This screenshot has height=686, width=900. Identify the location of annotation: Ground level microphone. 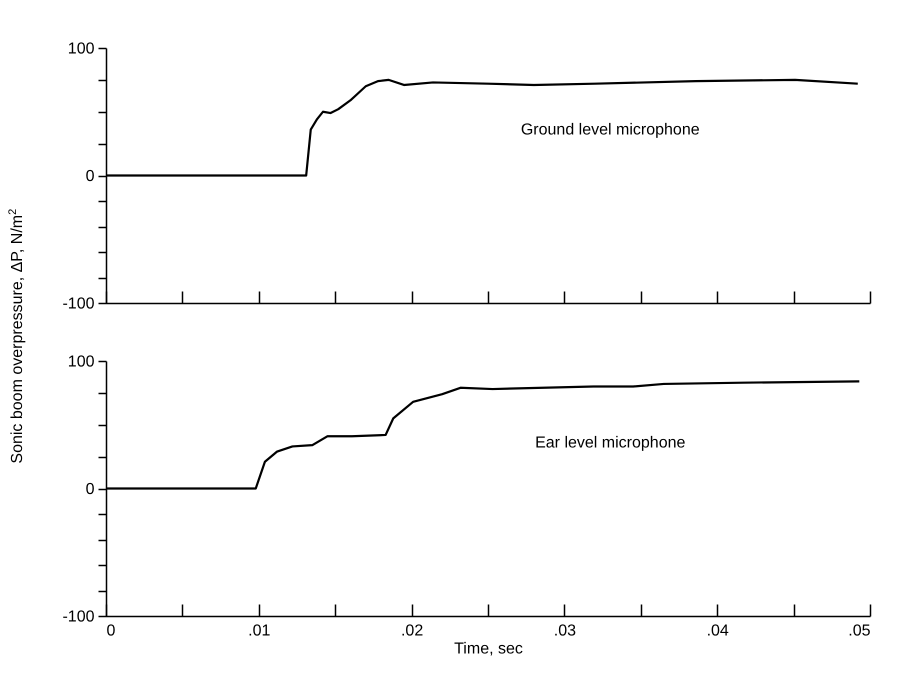
(610, 130).